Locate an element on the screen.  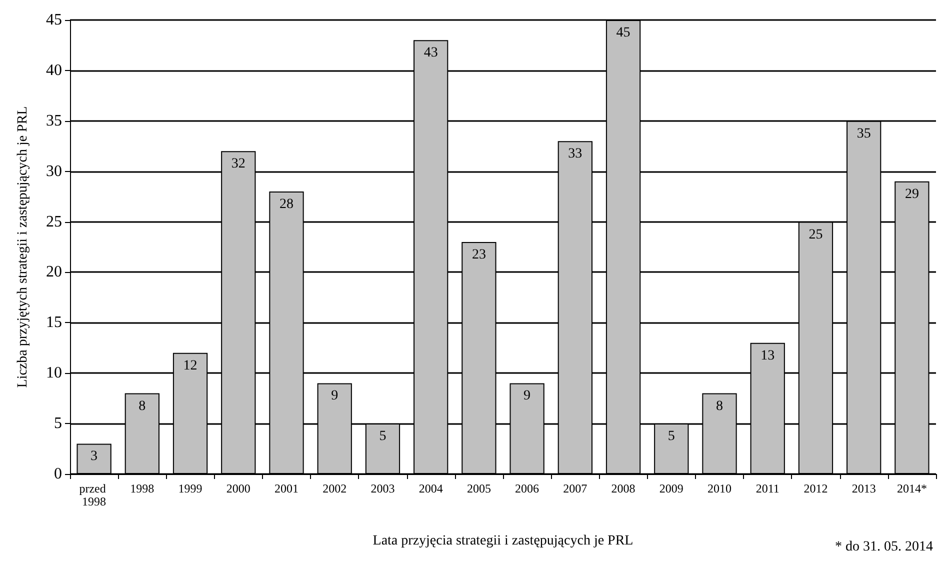
y-tick-label: 45 is located at coordinates (54, 20).